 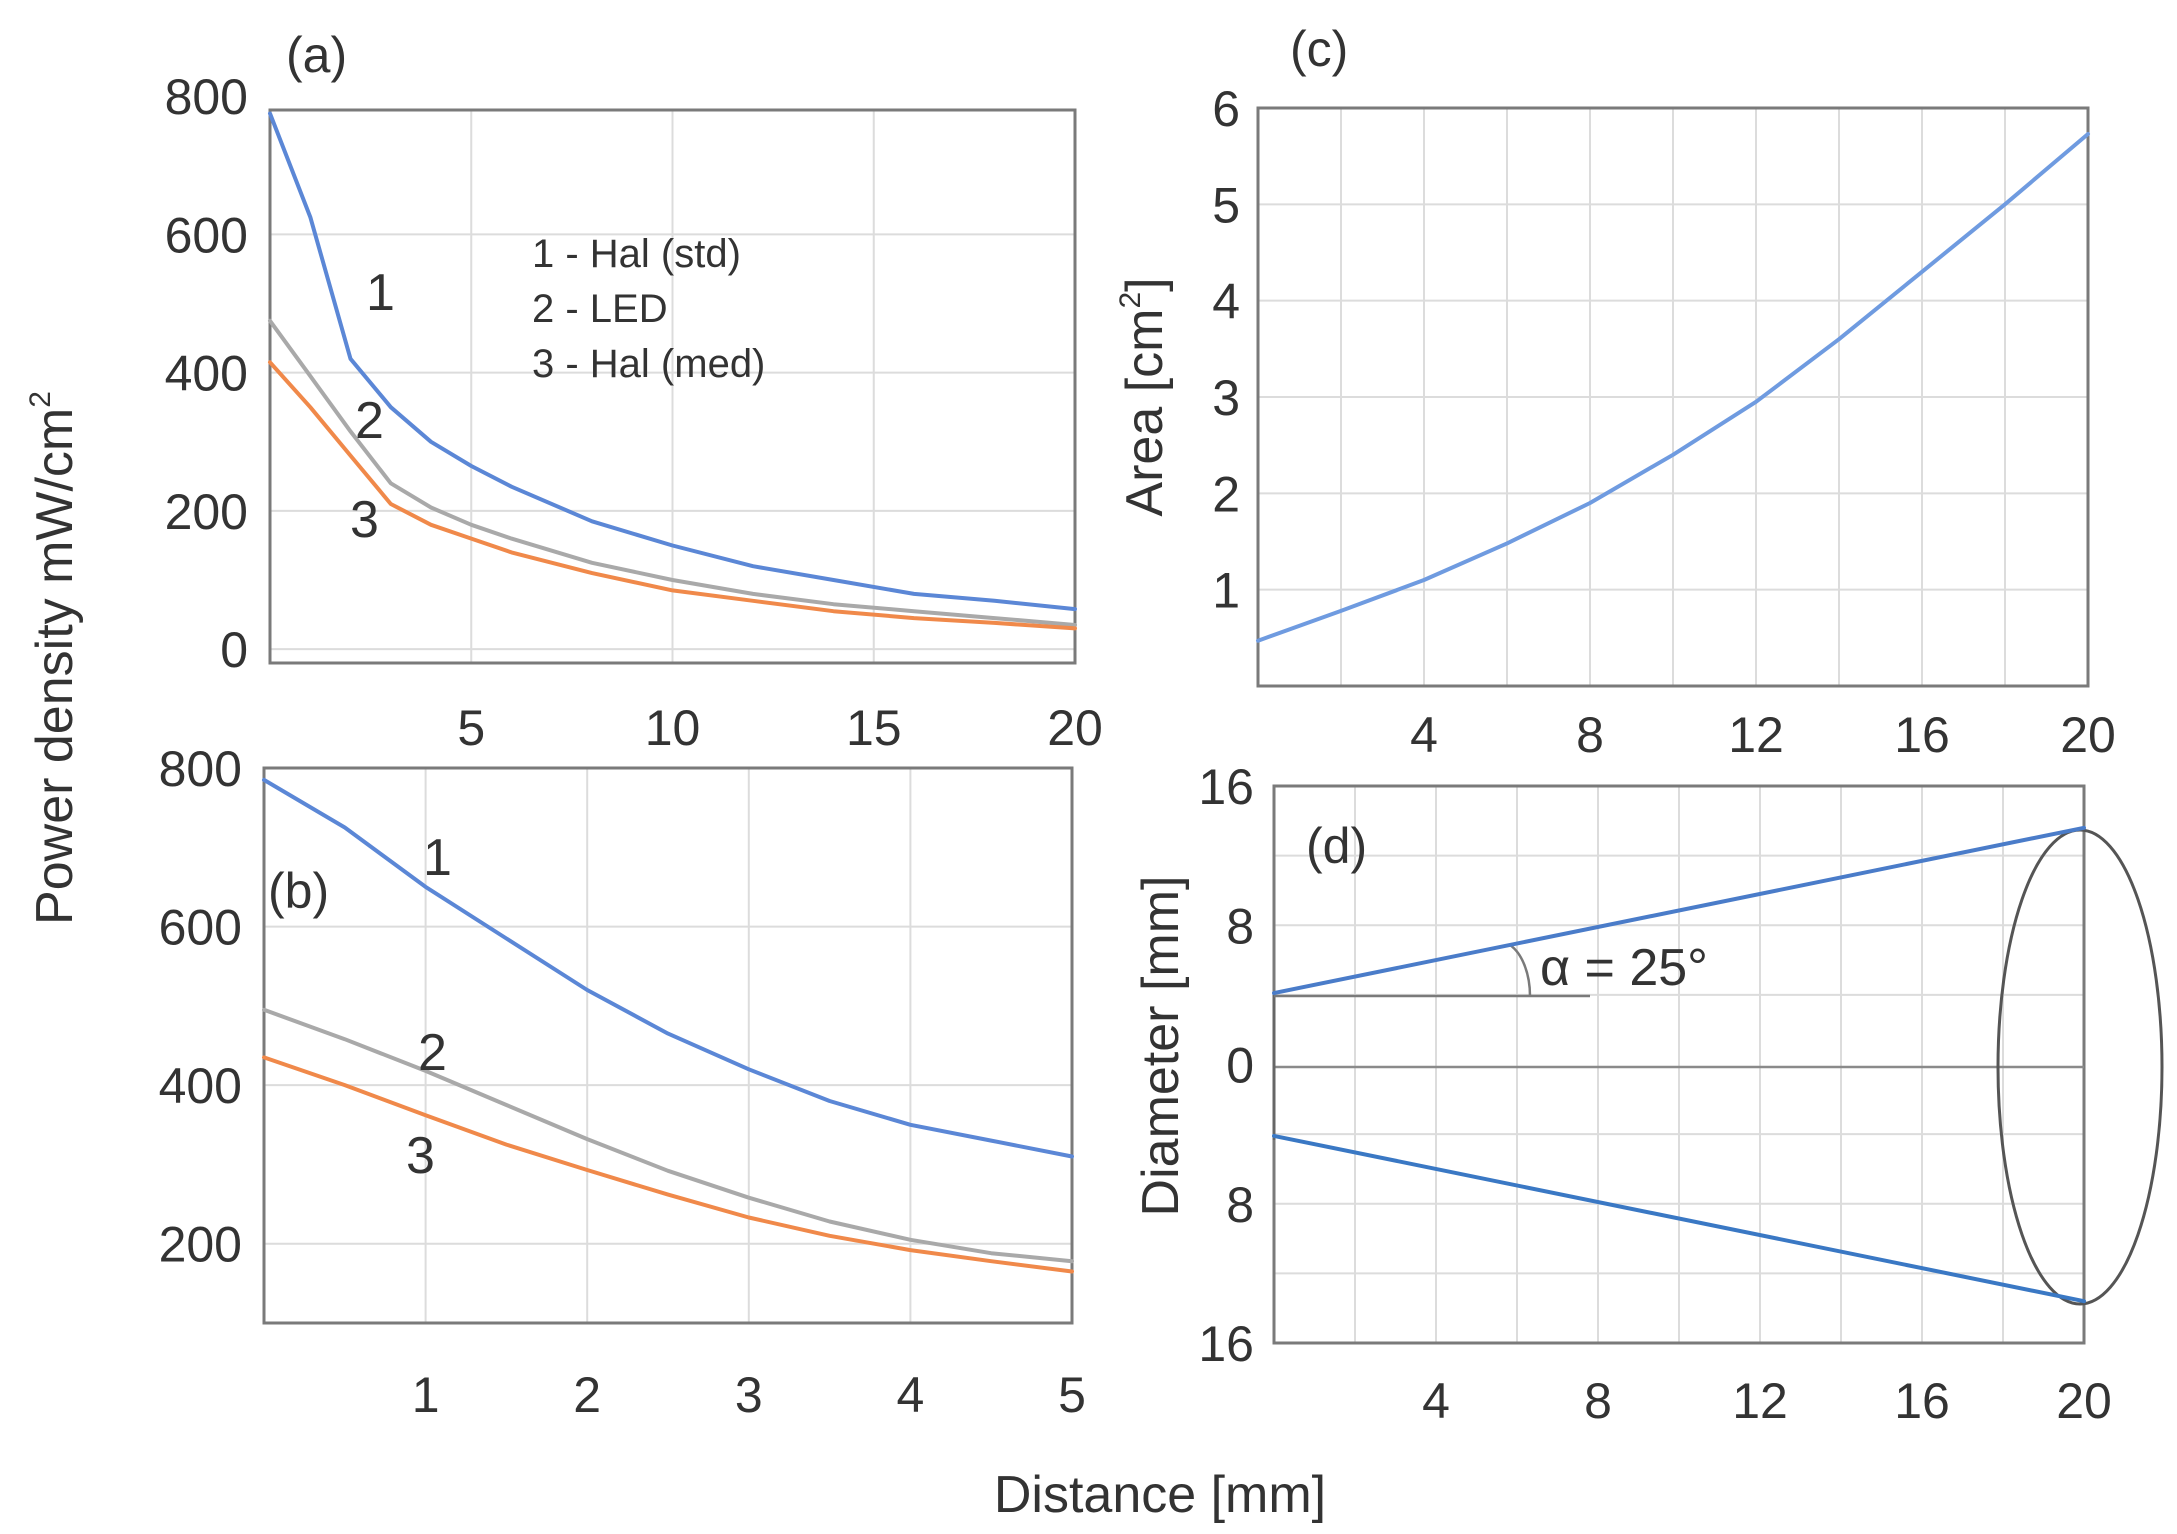 I want to click on panel-a-frame, so click(x=672, y=386).